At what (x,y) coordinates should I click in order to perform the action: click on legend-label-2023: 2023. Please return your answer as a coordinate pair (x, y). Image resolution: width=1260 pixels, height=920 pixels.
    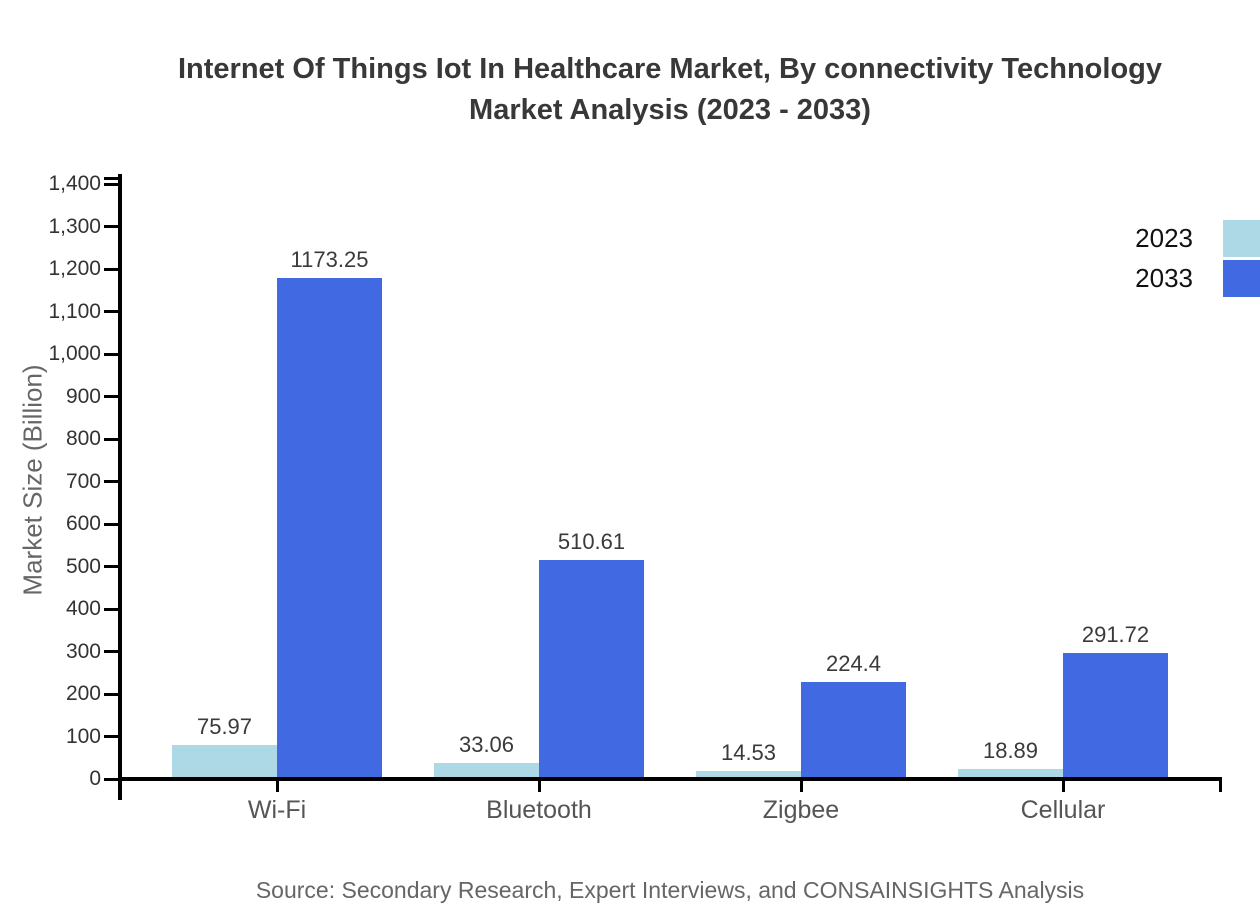
    Looking at the image, I should click on (1164, 238).